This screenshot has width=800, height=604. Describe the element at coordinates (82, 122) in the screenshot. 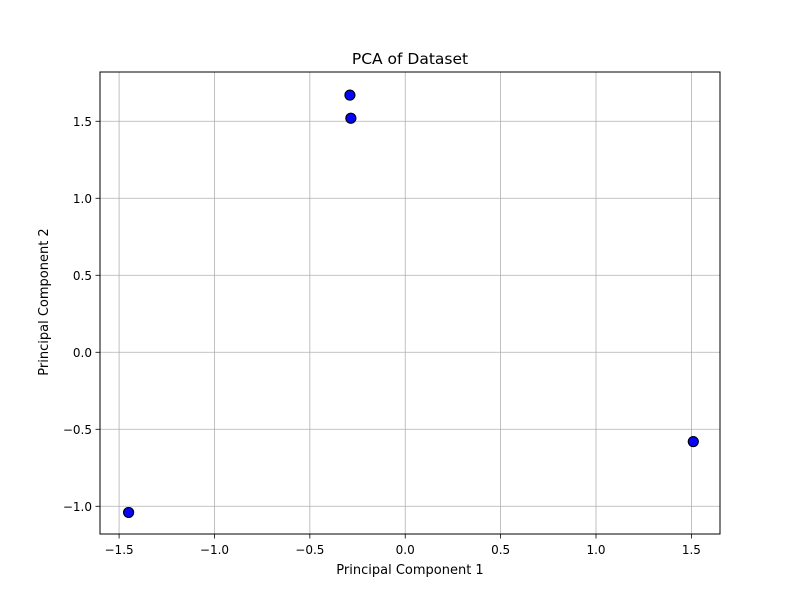

I see `y-tick-label: 1.5` at that location.